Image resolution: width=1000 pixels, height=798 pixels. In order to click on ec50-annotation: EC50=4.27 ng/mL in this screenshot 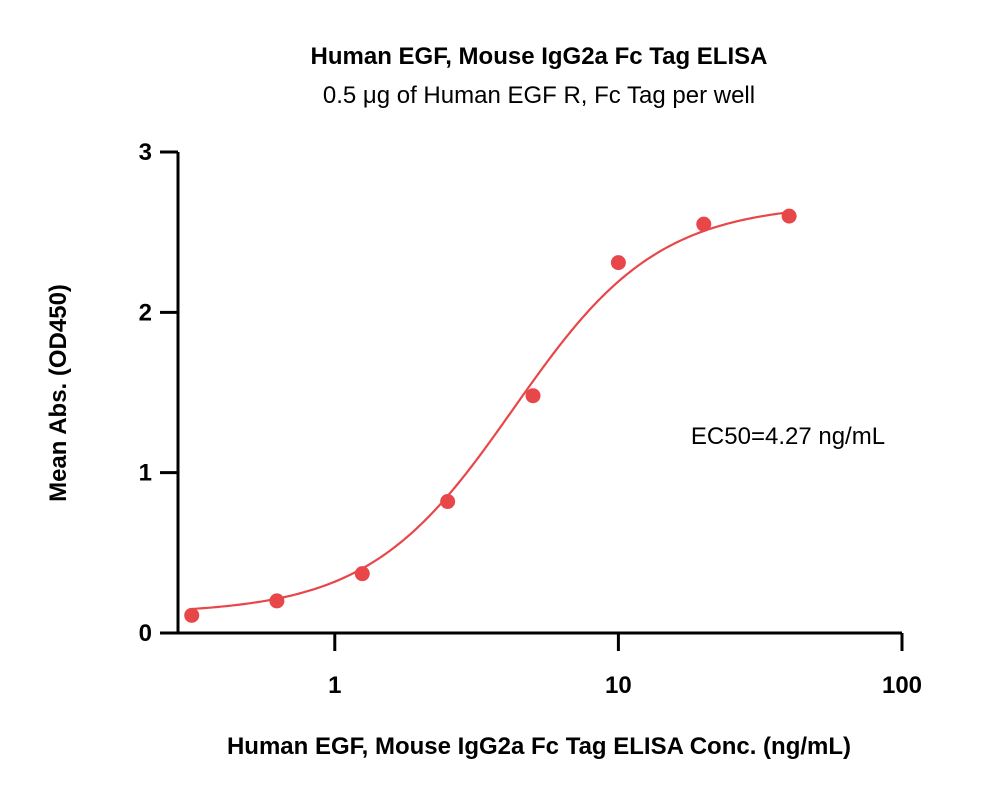, I will do `click(788, 436)`.